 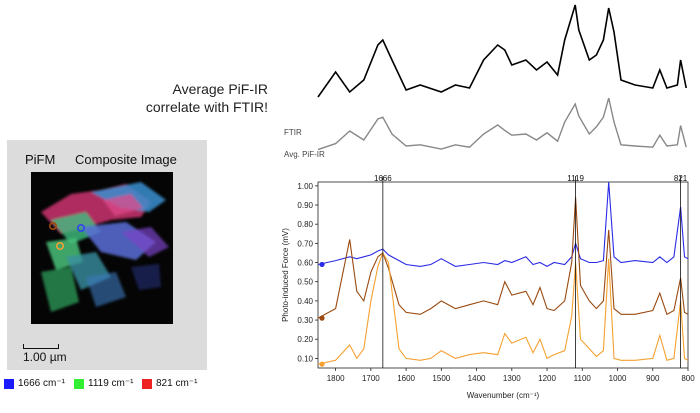 What do you see at coordinates (111, 383) in the screenshot?
I see `legend-label-1119: 1119 cm⁻¹` at bounding box center [111, 383].